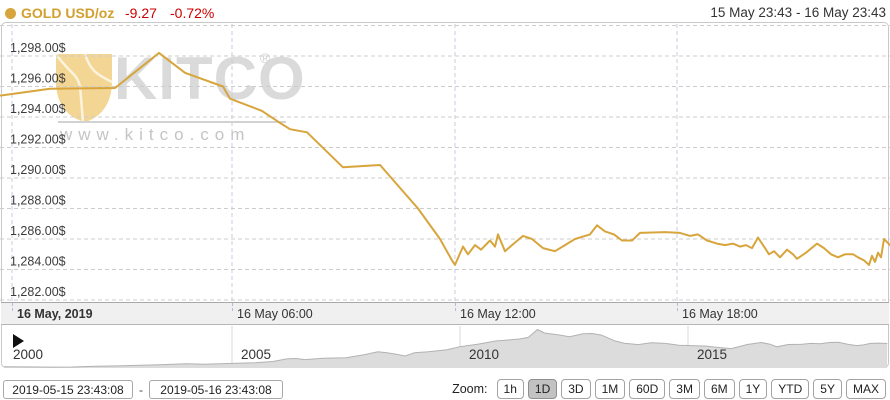  What do you see at coordinates (10, 13) in the screenshot?
I see `series-legend-dot-icon` at bounding box center [10, 13].